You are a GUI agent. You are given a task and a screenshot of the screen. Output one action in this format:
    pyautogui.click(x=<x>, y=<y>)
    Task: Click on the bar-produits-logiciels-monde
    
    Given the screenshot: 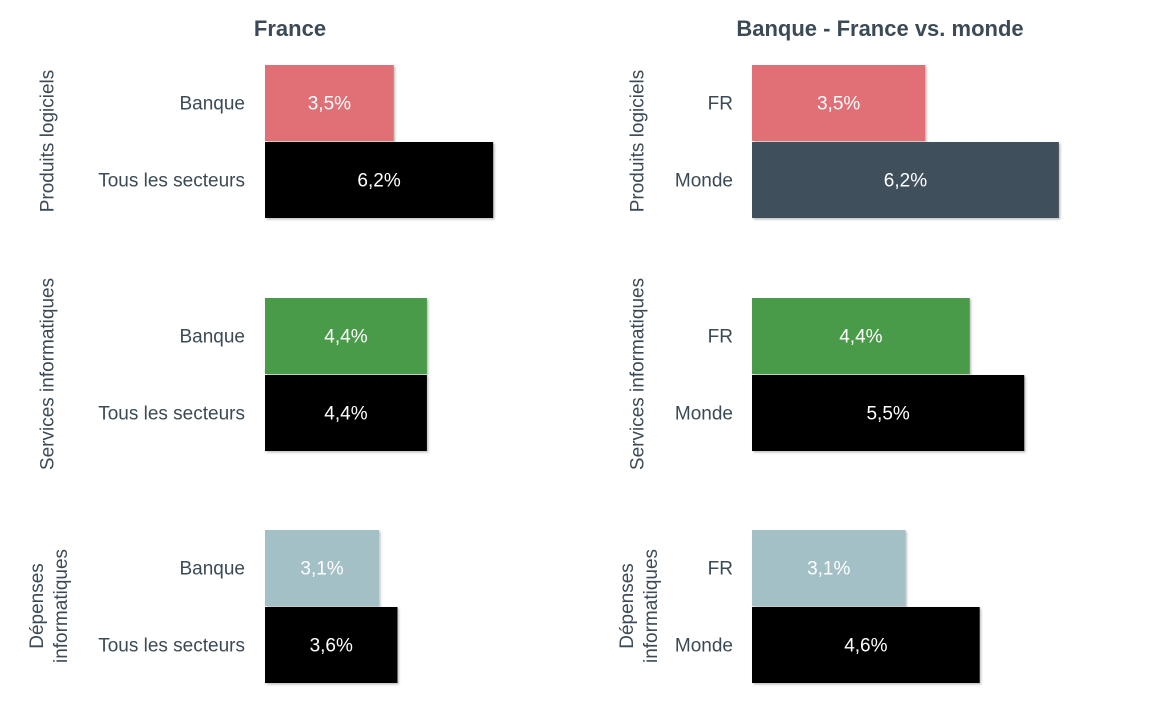 What is the action you would take?
    pyautogui.click(x=905, y=180)
    